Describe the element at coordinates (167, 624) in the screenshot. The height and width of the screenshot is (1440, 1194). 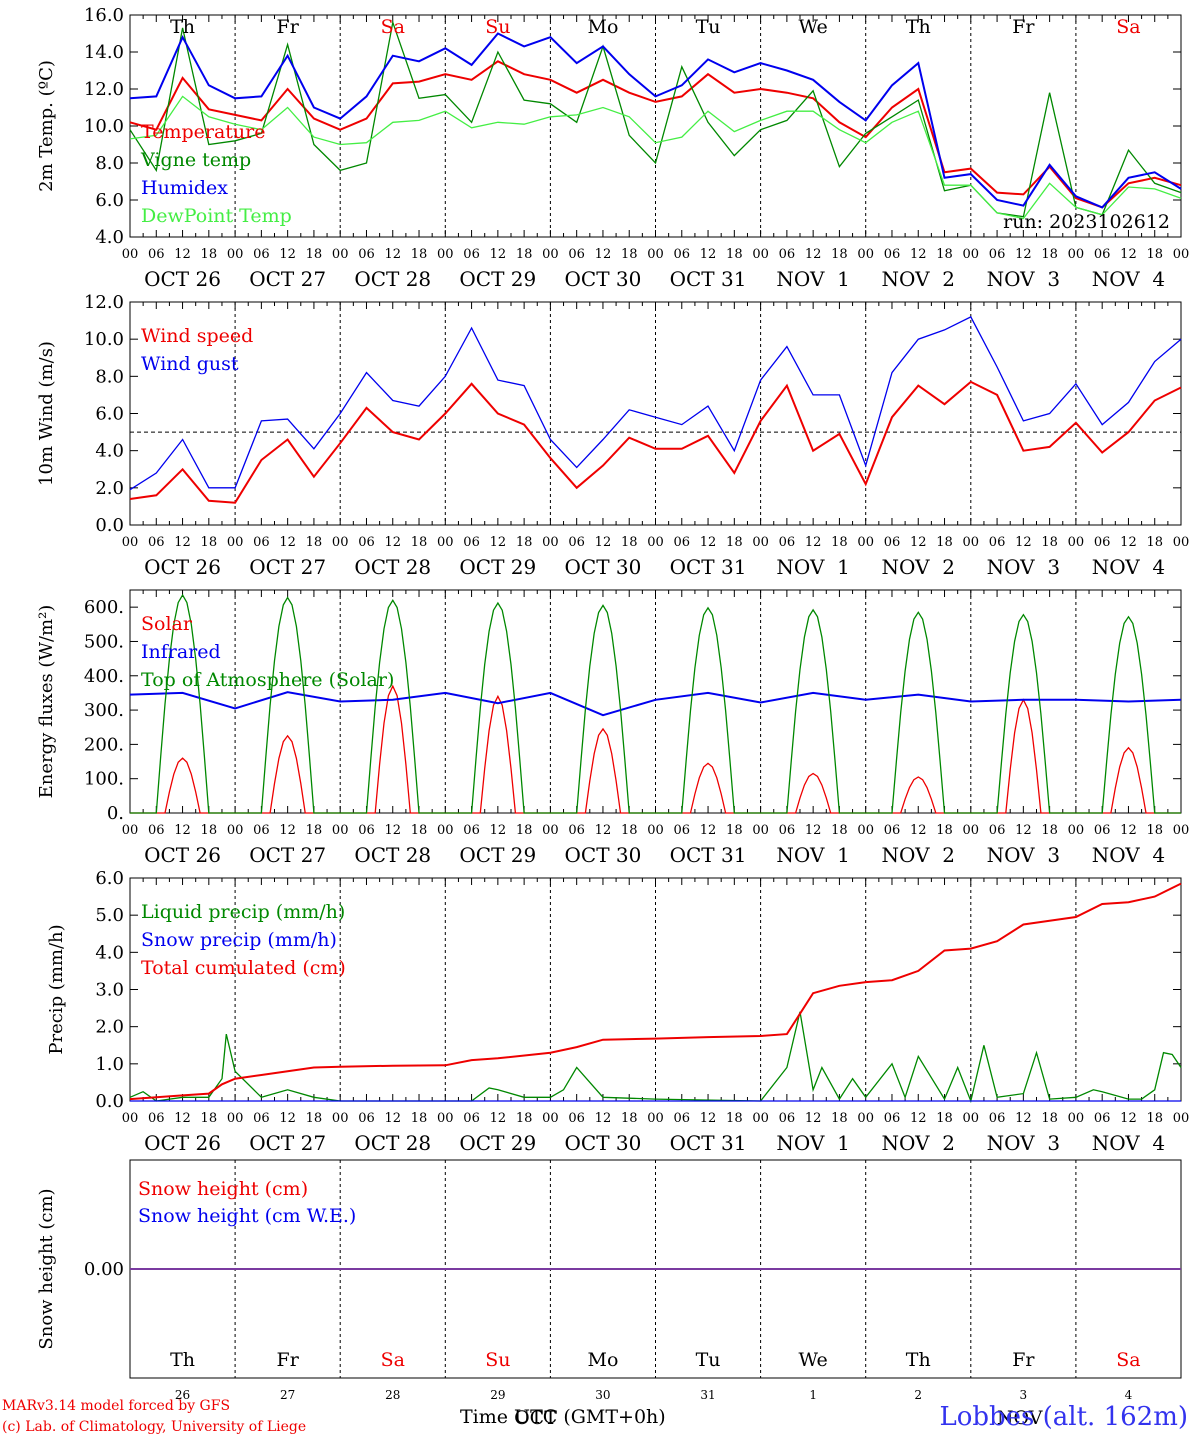
I see `legend-entry: Solar` at that location.